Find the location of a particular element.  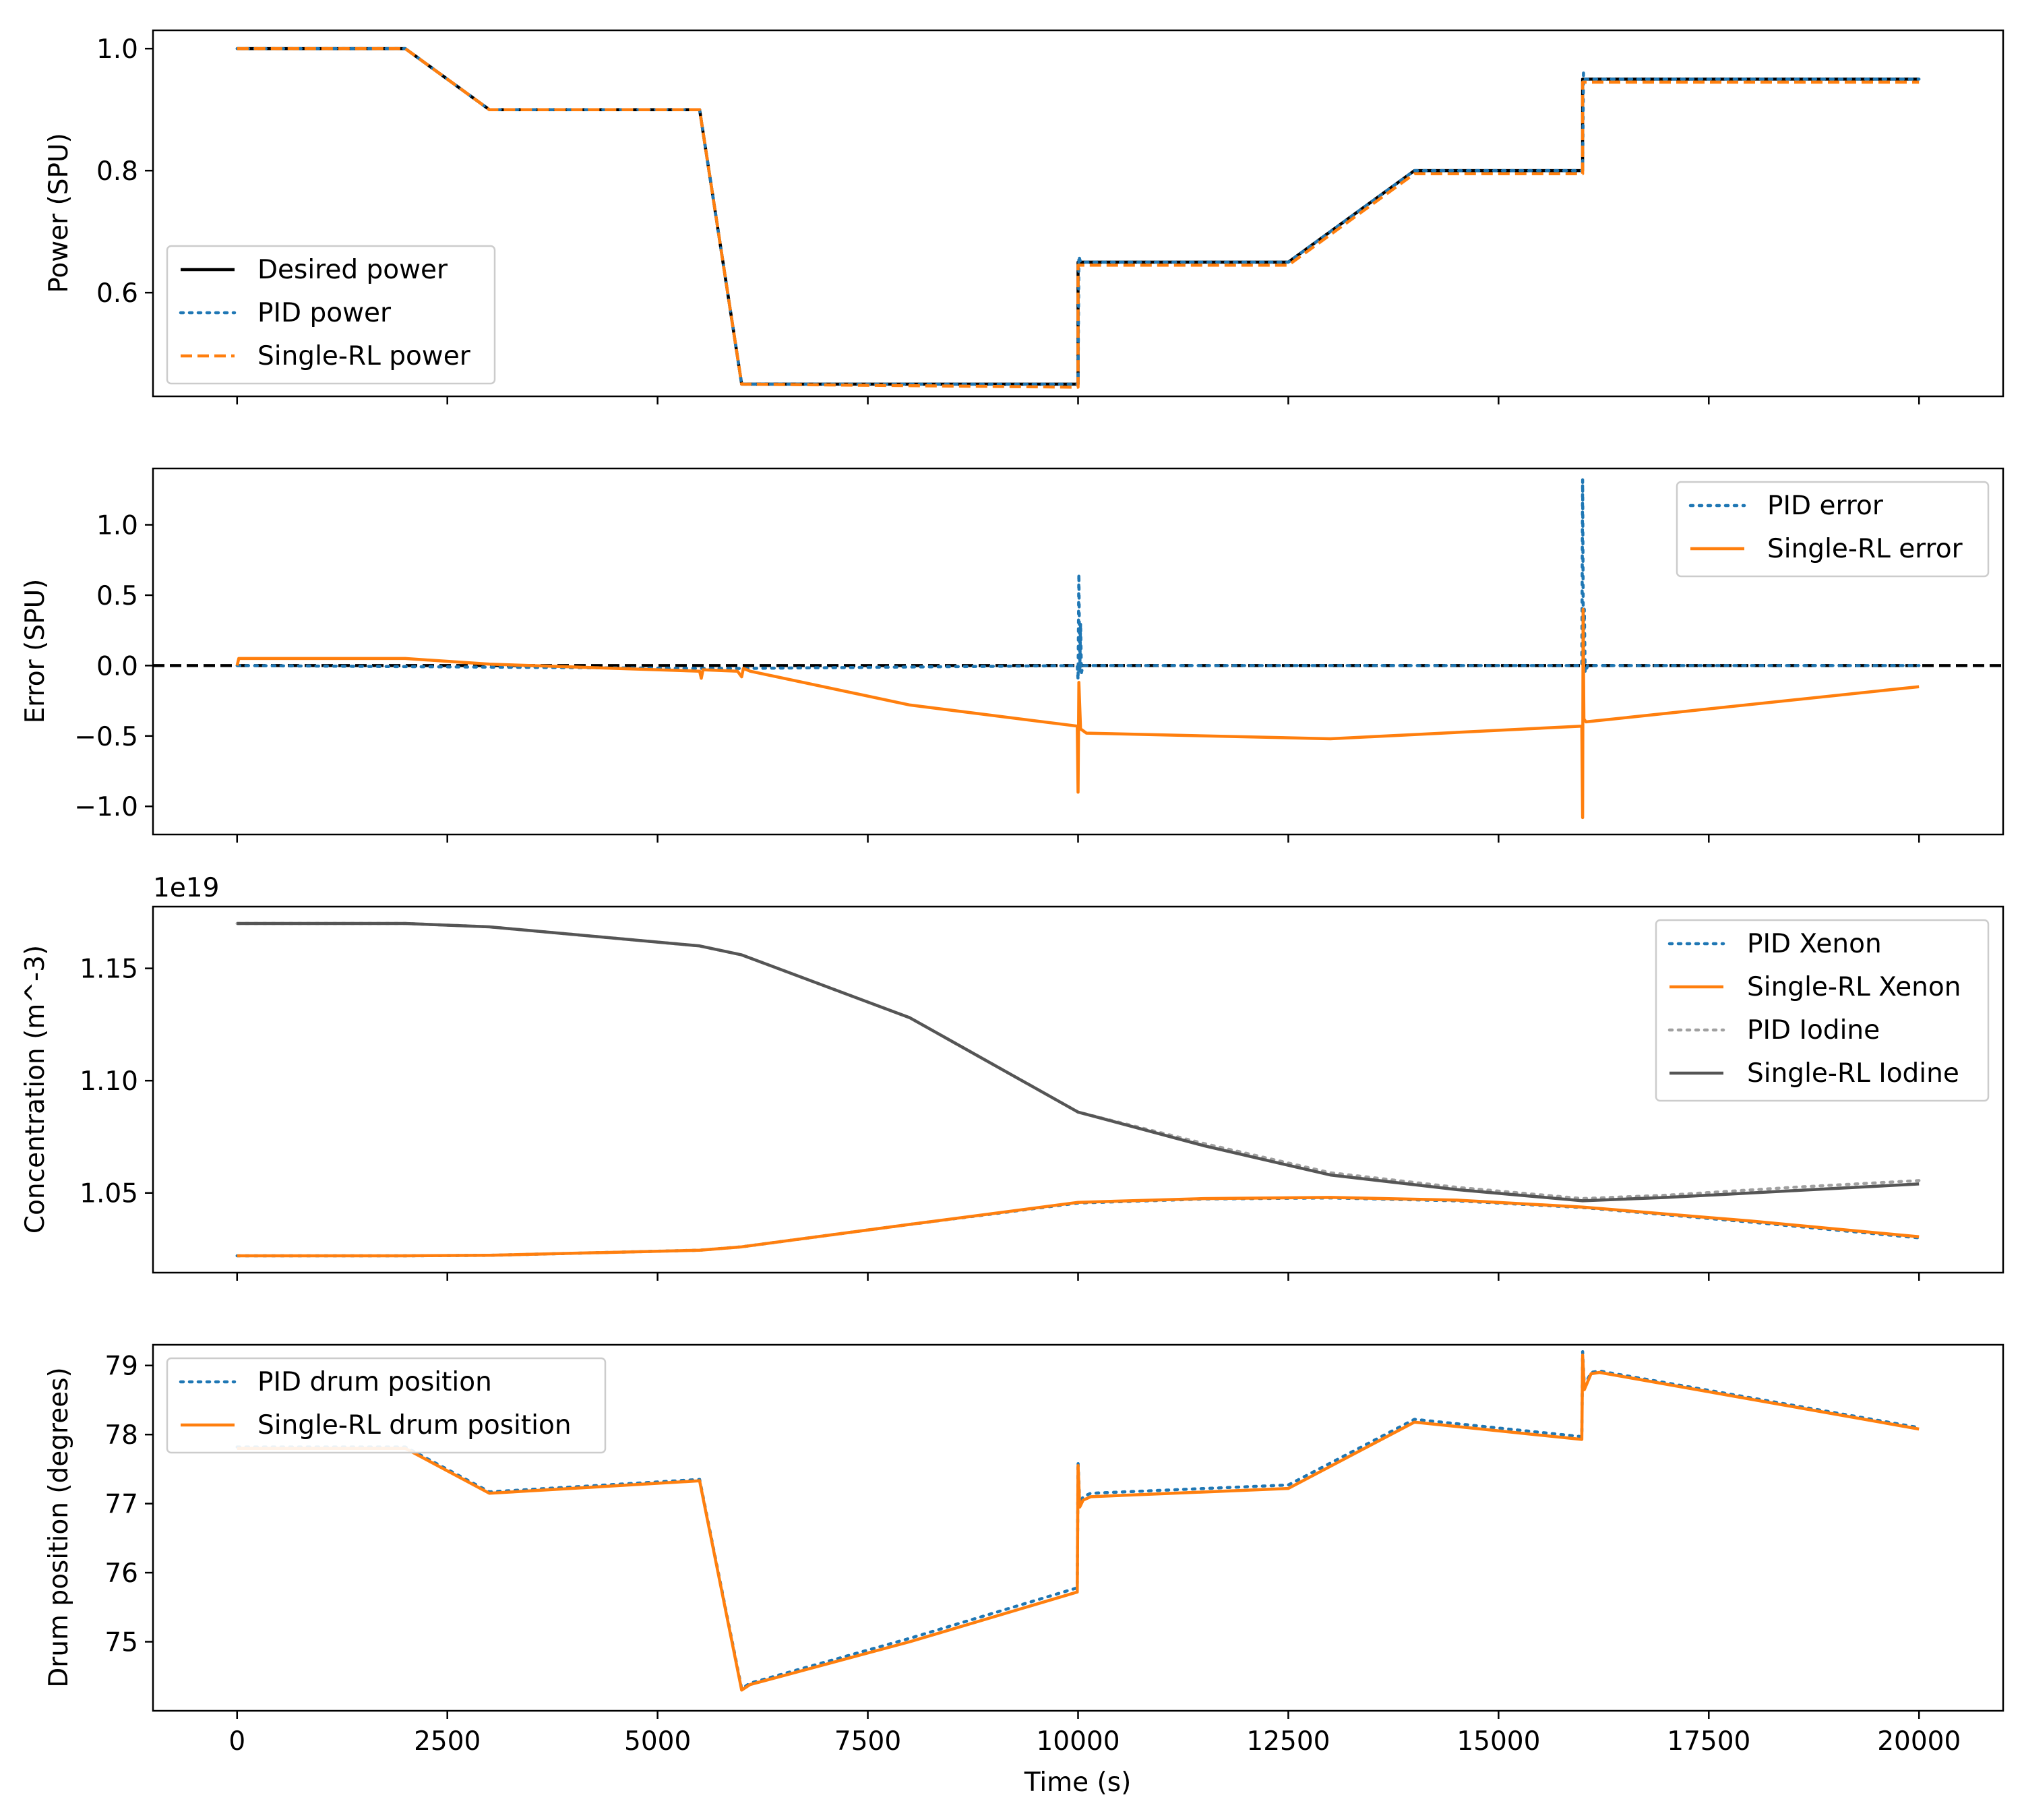

xtick-label: 17500 is located at coordinates (1708, 1742).